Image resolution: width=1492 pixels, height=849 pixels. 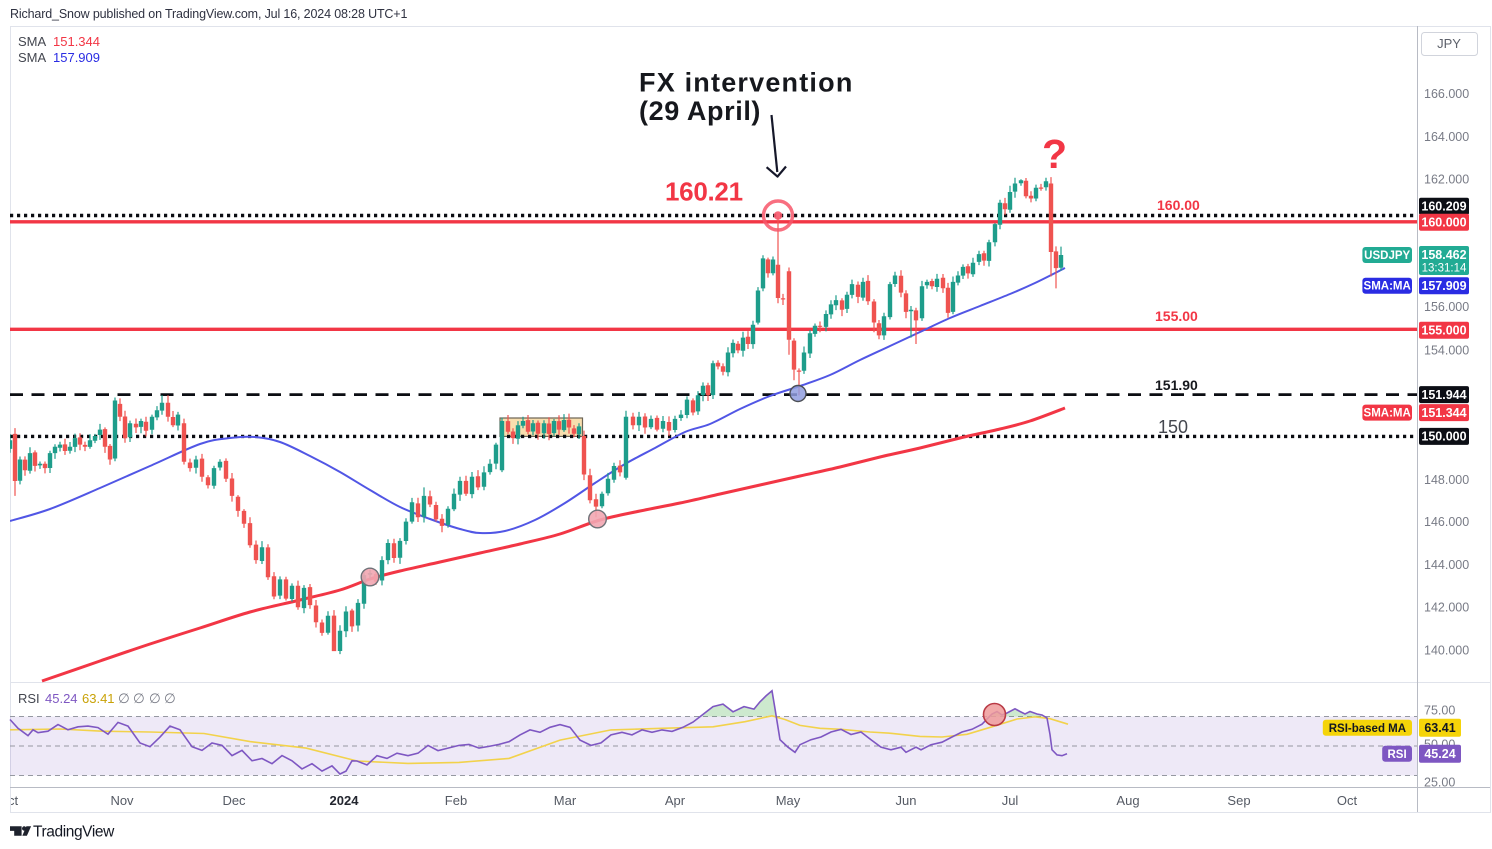 What do you see at coordinates (700, 111) in the screenshot?
I see `svg-text: (29 April)` at bounding box center [700, 111].